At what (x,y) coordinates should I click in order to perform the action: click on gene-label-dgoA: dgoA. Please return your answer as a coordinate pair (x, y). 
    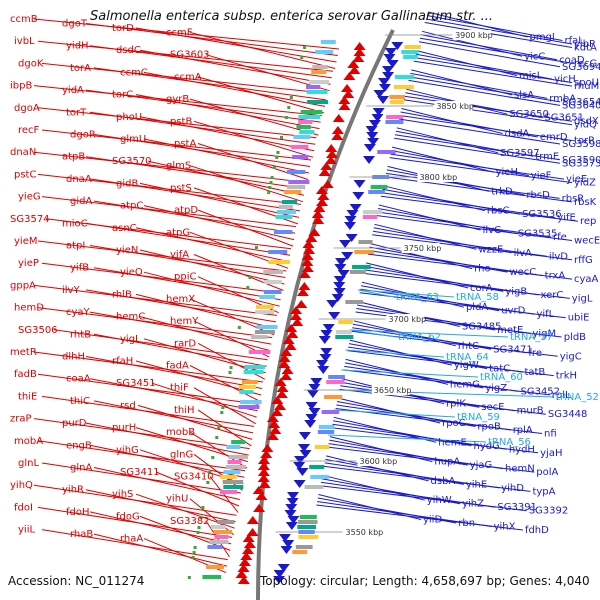
    Looking at the image, I should click on (27, 108).